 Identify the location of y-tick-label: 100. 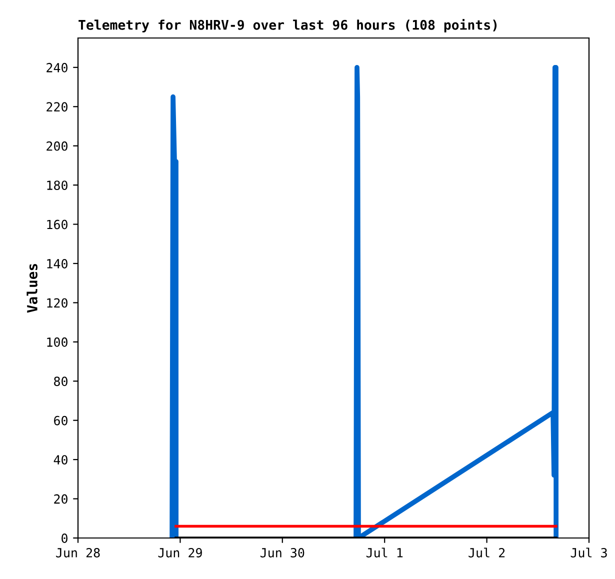
(57, 342).